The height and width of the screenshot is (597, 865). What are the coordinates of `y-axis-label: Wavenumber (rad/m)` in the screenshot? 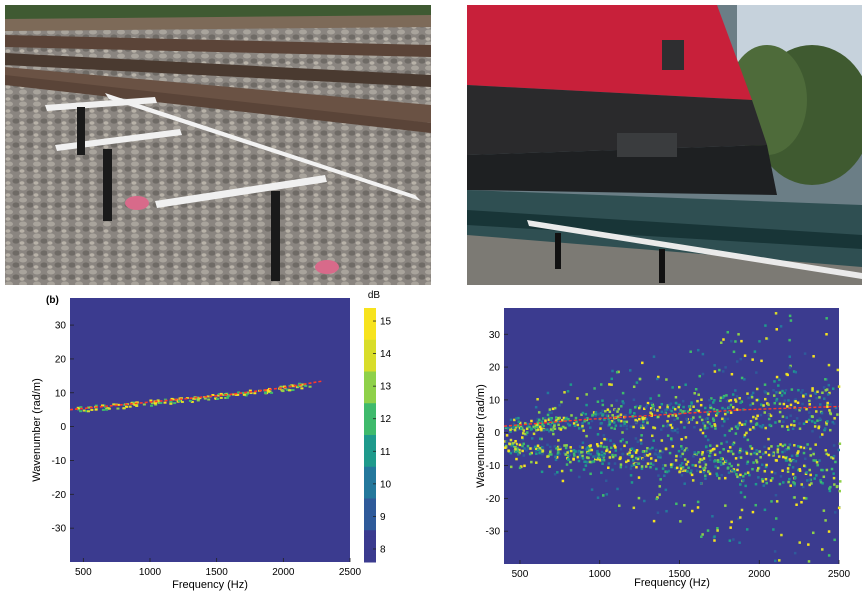 It's located at (37, 430).